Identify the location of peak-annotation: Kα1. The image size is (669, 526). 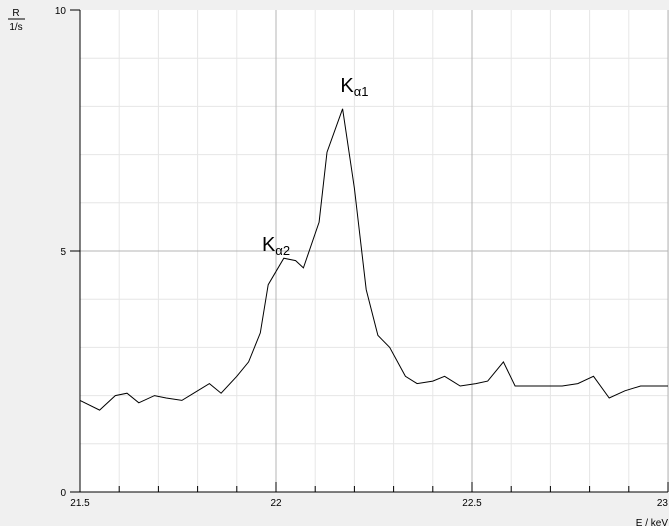
(354, 87).